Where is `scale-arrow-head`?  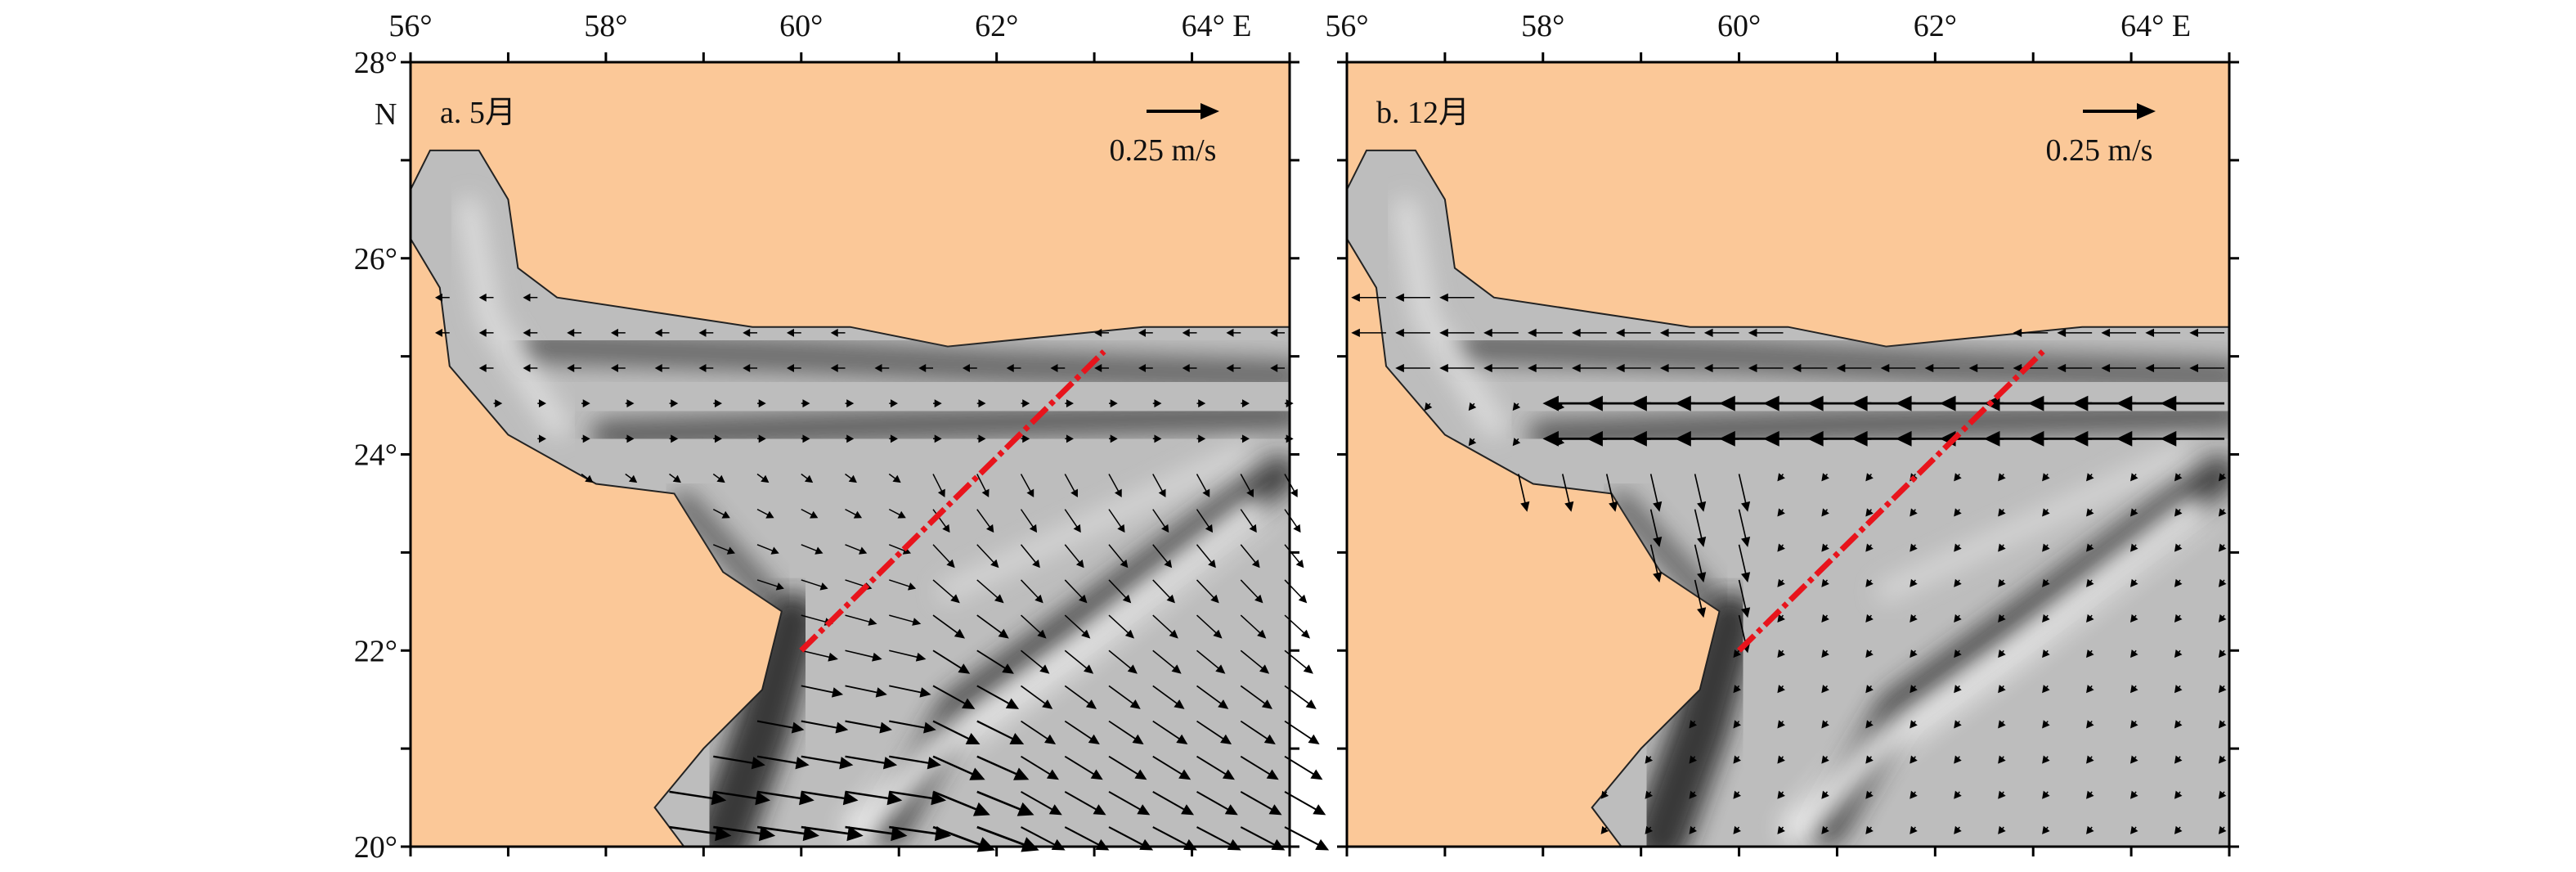 scale-arrow-head is located at coordinates (2146, 111).